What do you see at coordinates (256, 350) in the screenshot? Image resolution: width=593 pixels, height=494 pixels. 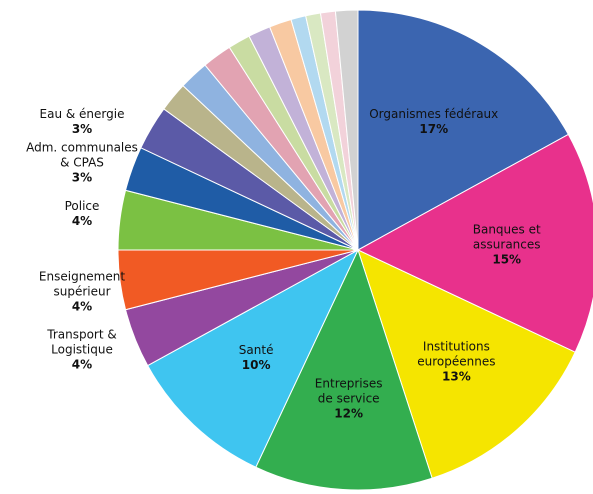 I see `slice-name: Santé` at bounding box center [256, 350].